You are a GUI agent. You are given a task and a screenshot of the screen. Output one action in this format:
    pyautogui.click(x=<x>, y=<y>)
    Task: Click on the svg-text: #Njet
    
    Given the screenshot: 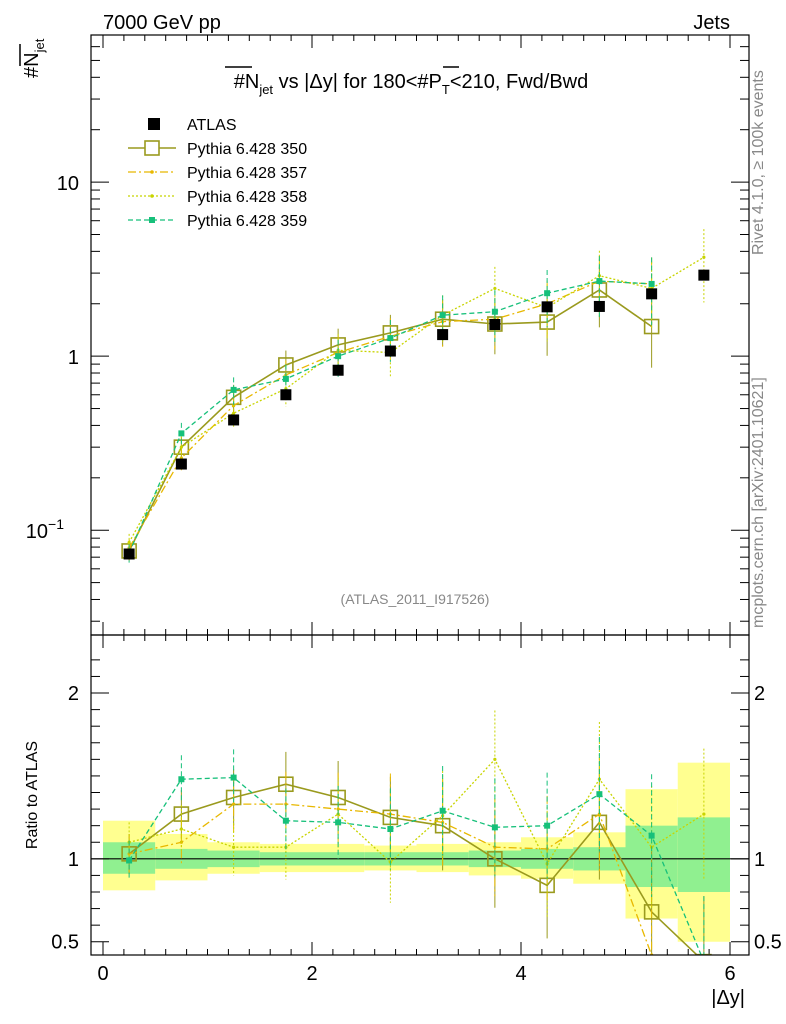 What is the action you would take?
    pyautogui.click(x=34, y=58)
    